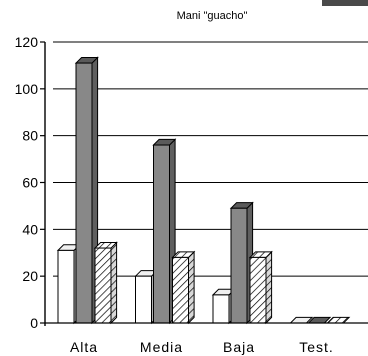 This screenshot has height=356, width=368. I want to click on y-tick-labels: 0 20 40 60 80 100 120, so click(27, 182).